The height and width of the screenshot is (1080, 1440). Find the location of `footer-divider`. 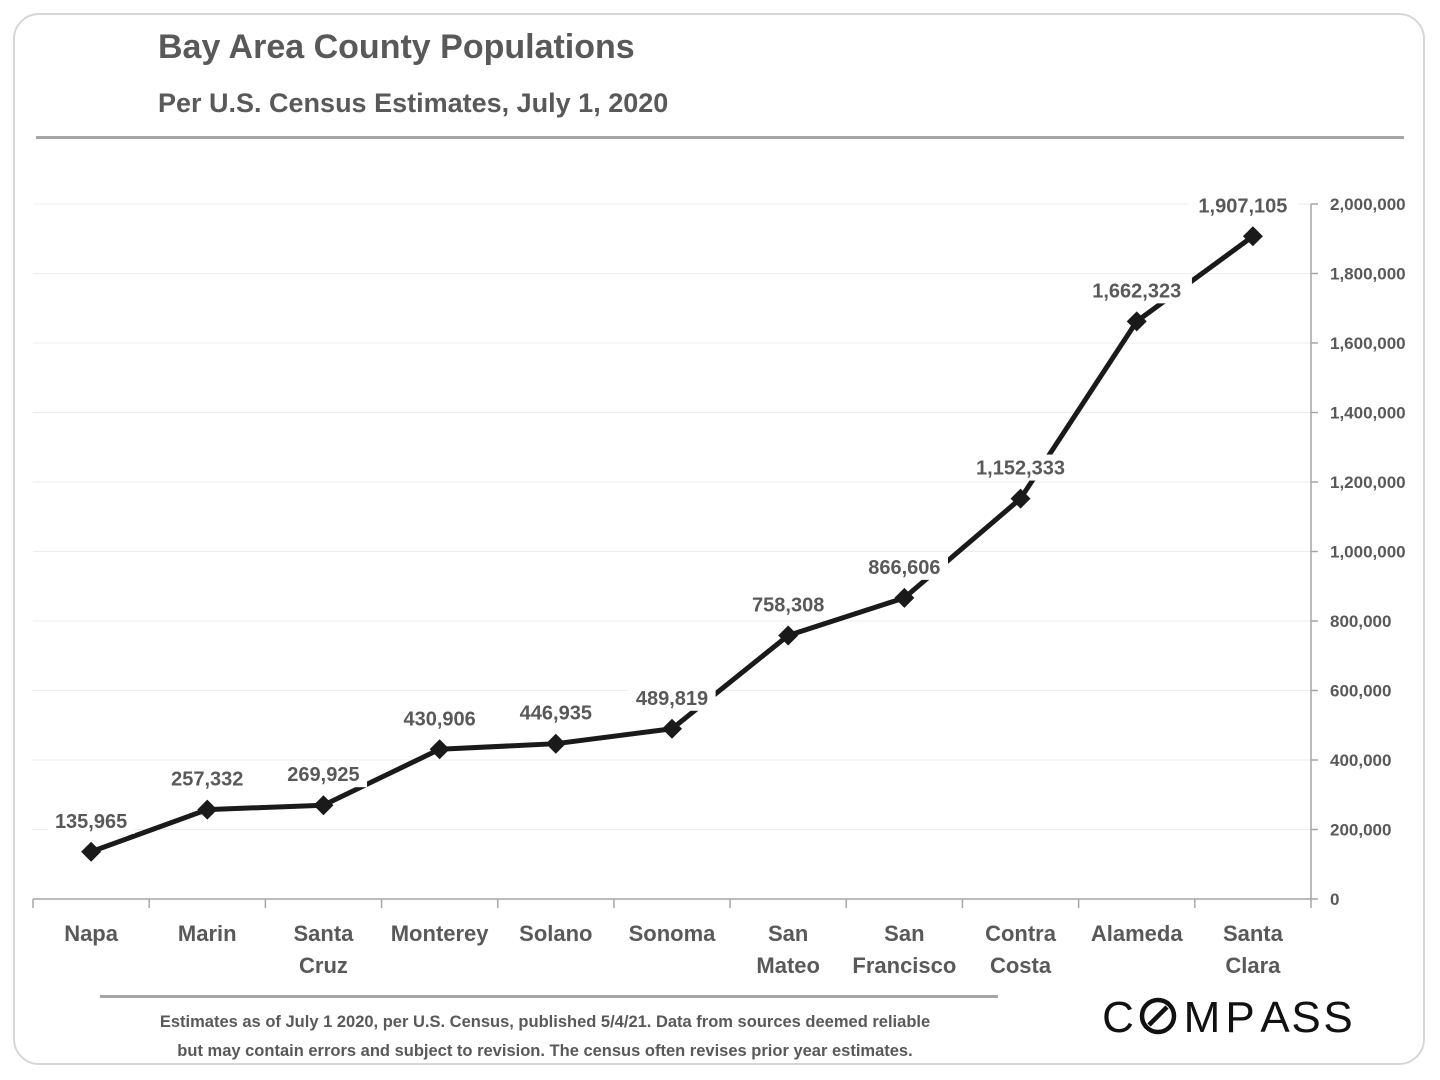

footer-divider is located at coordinates (549, 996).